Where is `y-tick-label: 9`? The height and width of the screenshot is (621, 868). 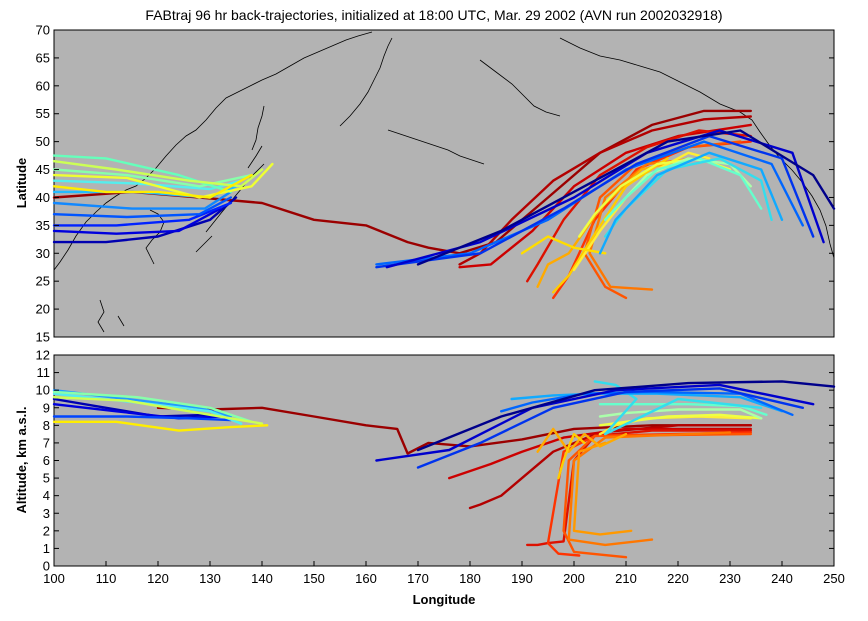 y-tick-label: 9 is located at coordinates (46, 407).